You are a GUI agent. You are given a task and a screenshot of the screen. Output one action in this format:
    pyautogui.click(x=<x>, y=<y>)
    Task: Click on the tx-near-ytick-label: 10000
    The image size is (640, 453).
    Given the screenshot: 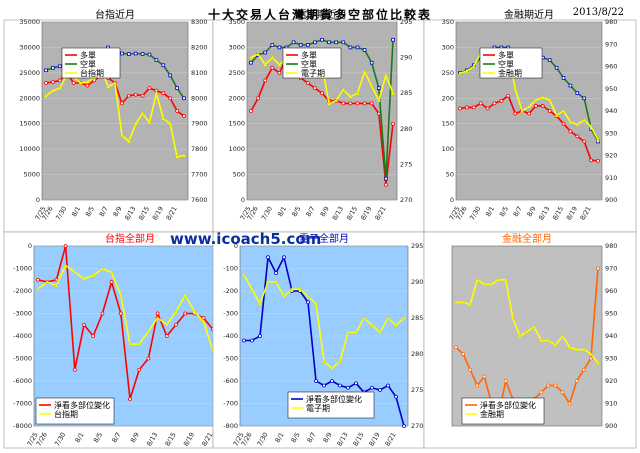 What is the action you would take?
    pyautogui.click(x=29, y=149)
    